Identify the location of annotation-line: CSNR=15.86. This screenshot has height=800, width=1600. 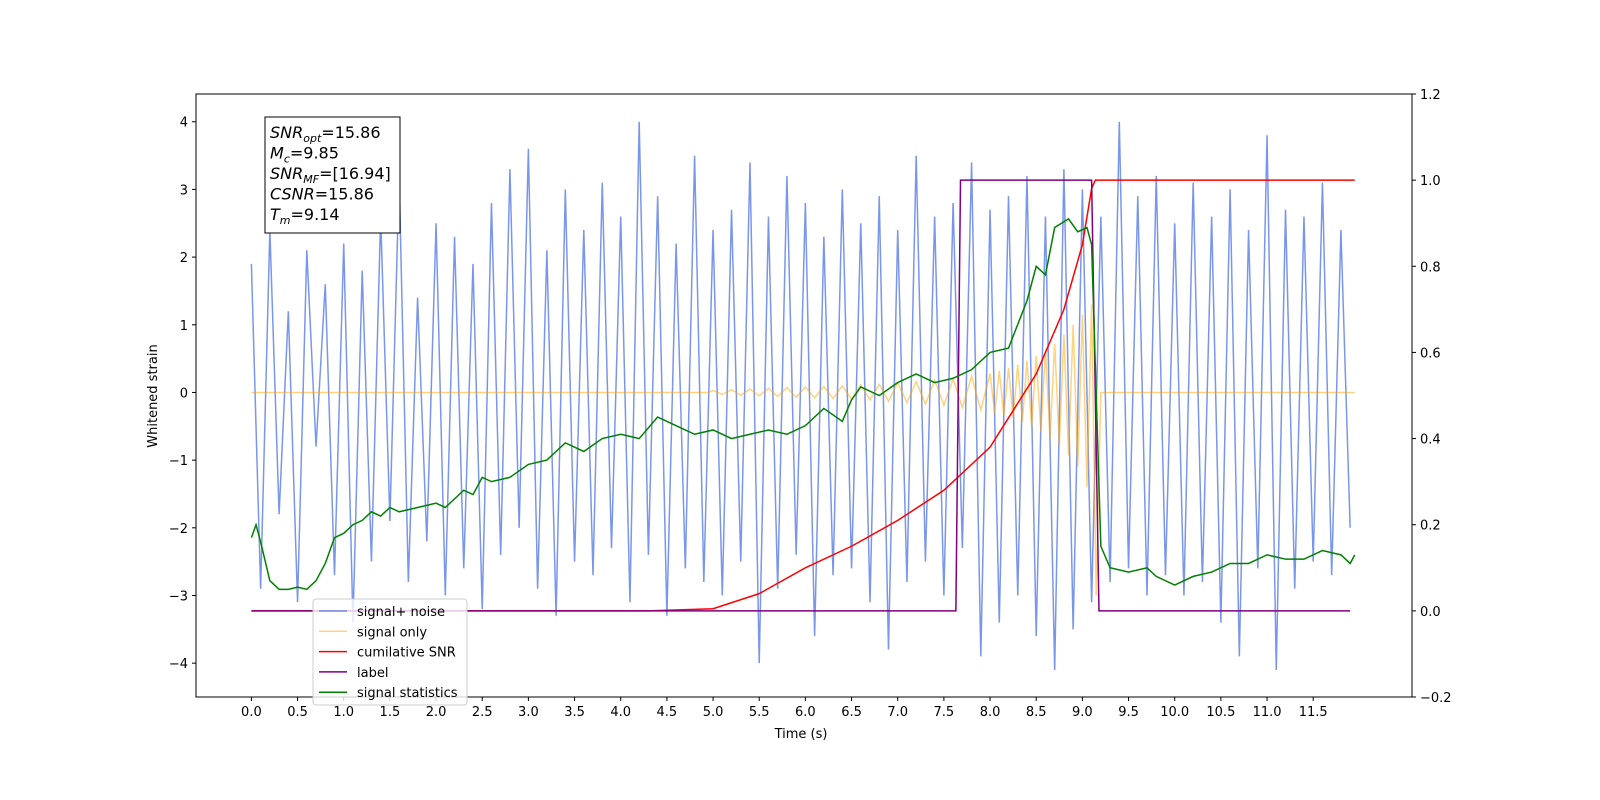
(322, 194).